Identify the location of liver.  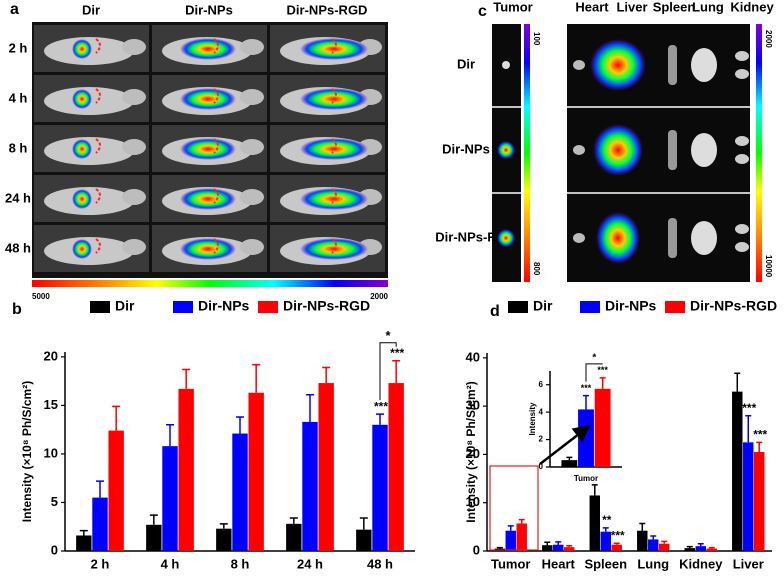
(618, 150).